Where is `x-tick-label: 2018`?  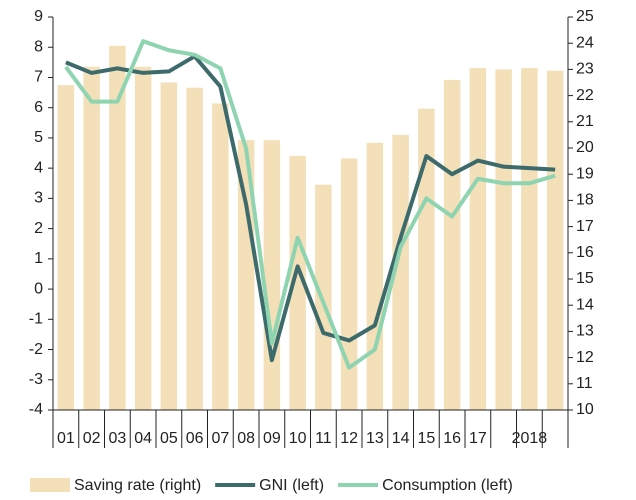 x-tick-label: 2018 is located at coordinates (530, 438).